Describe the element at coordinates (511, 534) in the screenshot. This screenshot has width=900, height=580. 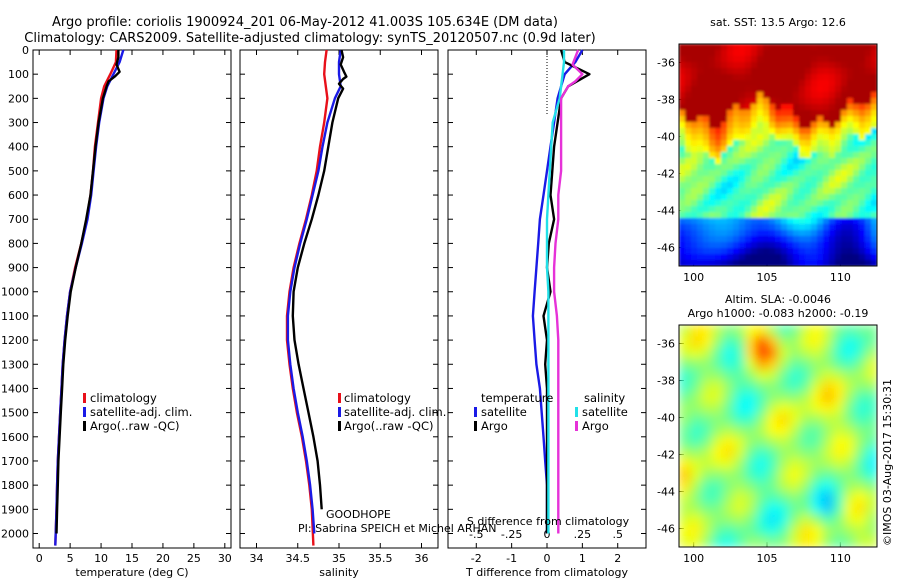
I see `s-tick-label: -.25` at that location.